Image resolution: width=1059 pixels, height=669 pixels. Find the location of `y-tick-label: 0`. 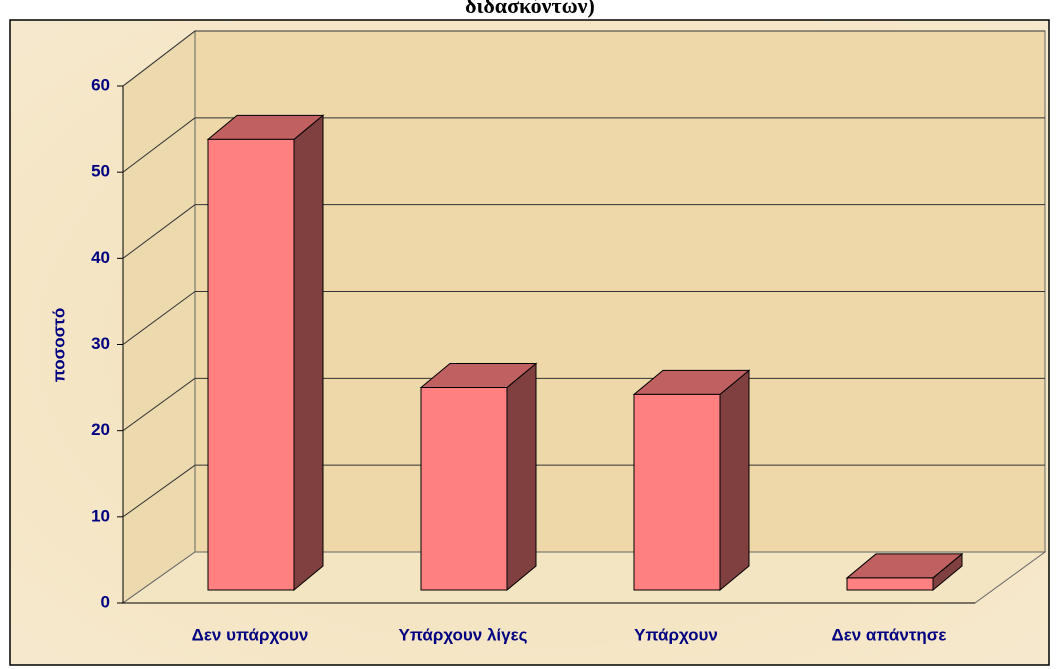

y-tick-label: 0 is located at coordinates (105, 601).